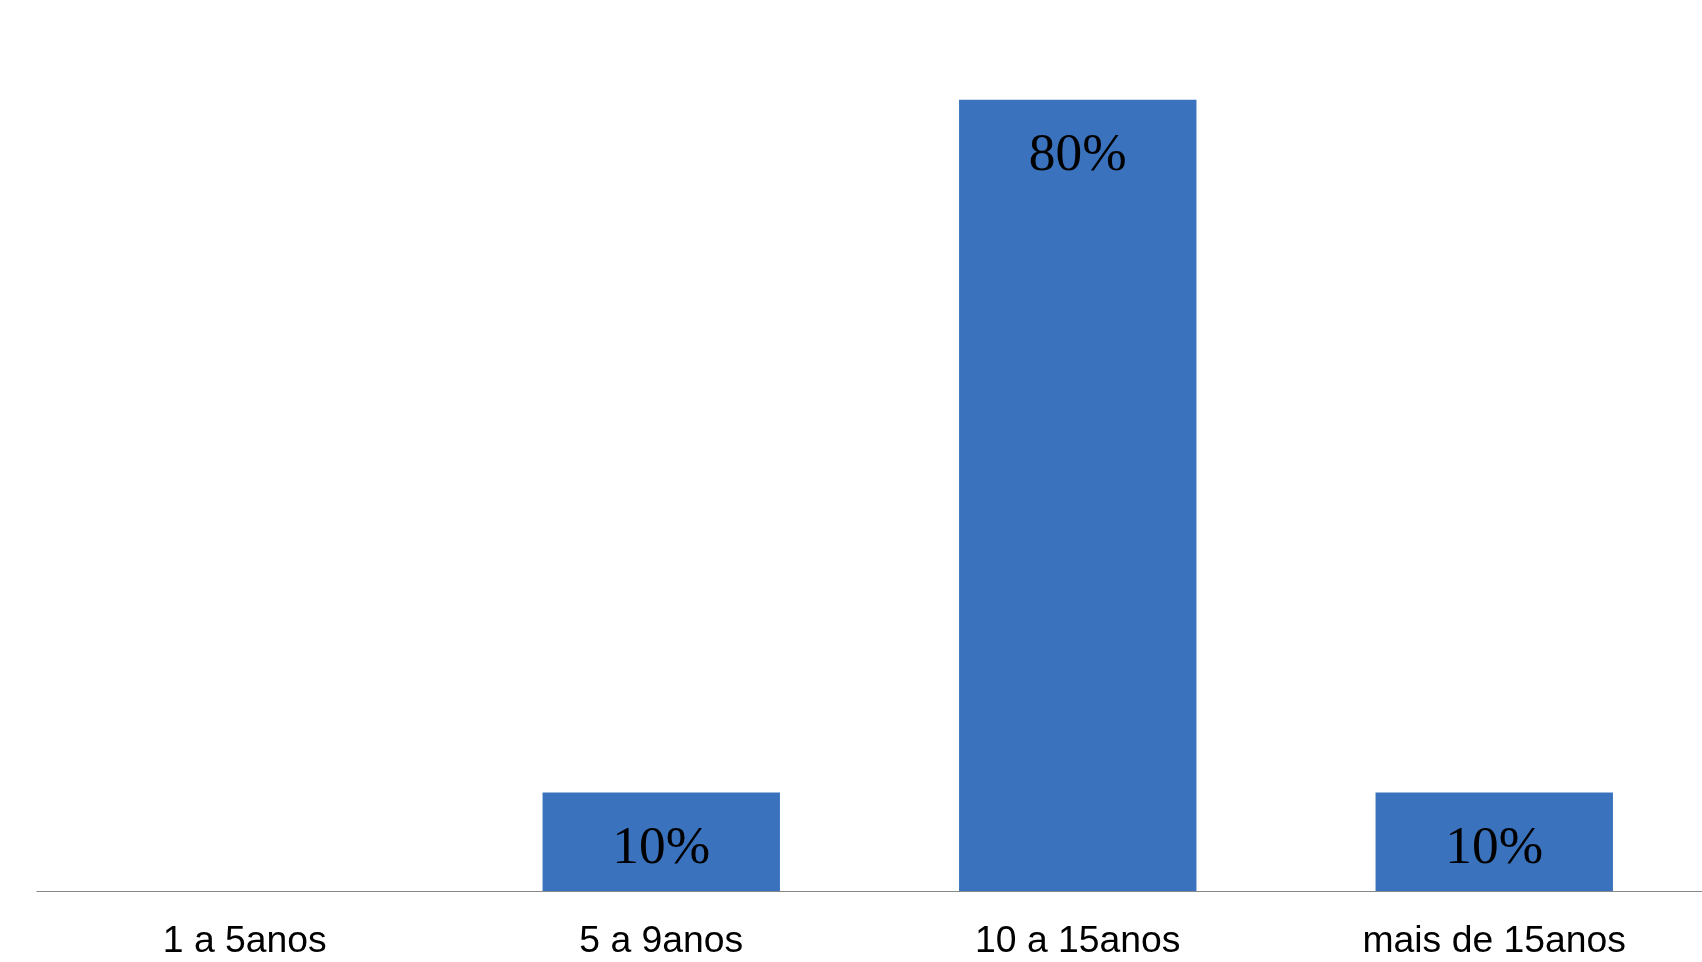 The height and width of the screenshot is (962, 1702). Describe the element at coordinates (1078, 938) in the screenshot. I see `x-tick-label: 10 a 15anos` at that location.